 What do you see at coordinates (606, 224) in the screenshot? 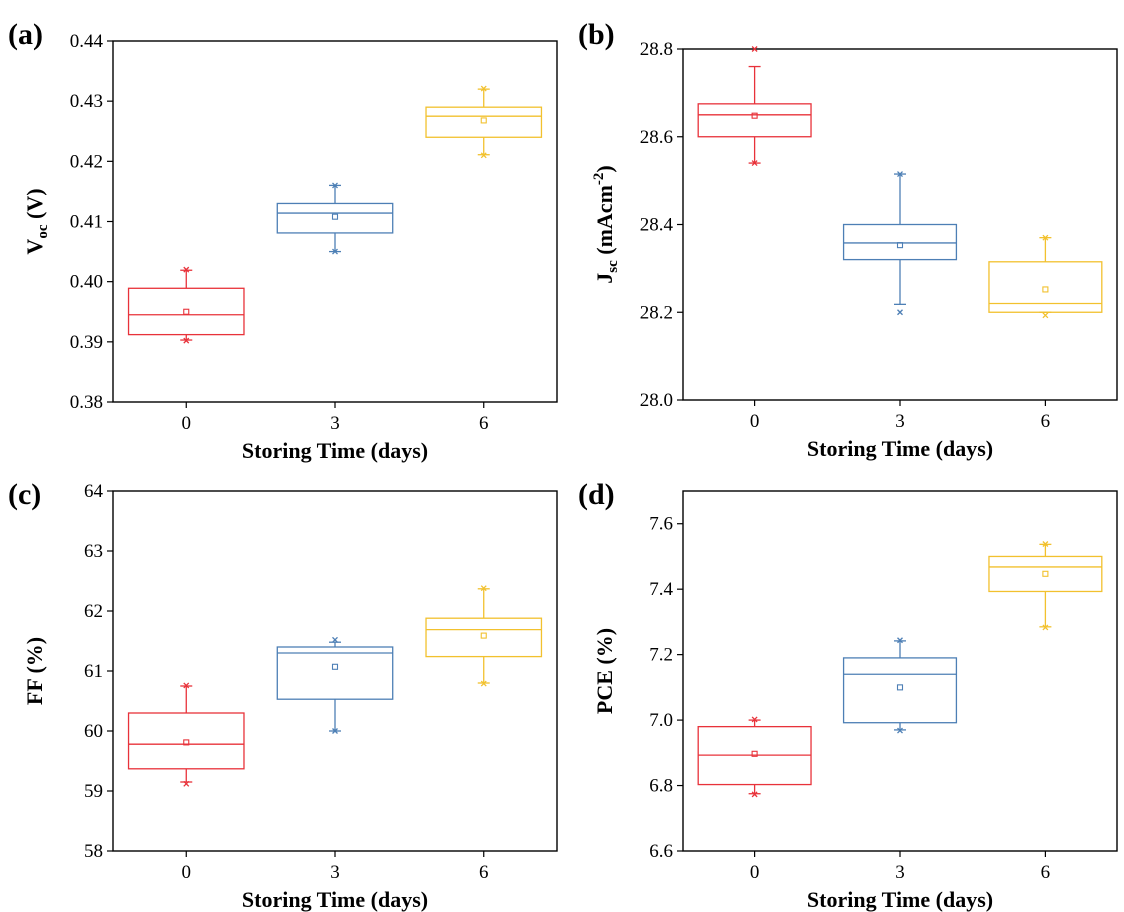
I see `y-axis-label: Jsc (mAcm-2)` at bounding box center [606, 224].